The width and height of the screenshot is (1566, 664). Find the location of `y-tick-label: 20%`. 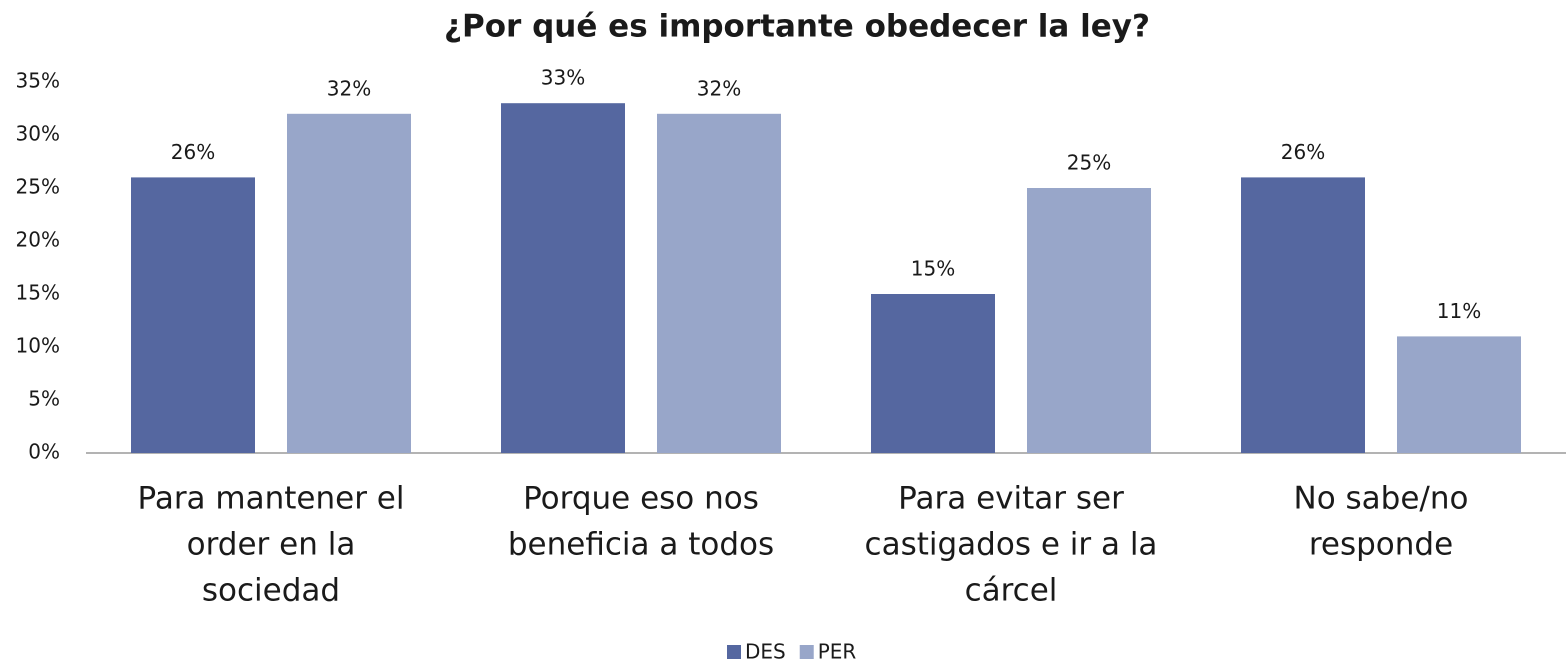

y-tick-label: 20% is located at coordinates (38, 240).